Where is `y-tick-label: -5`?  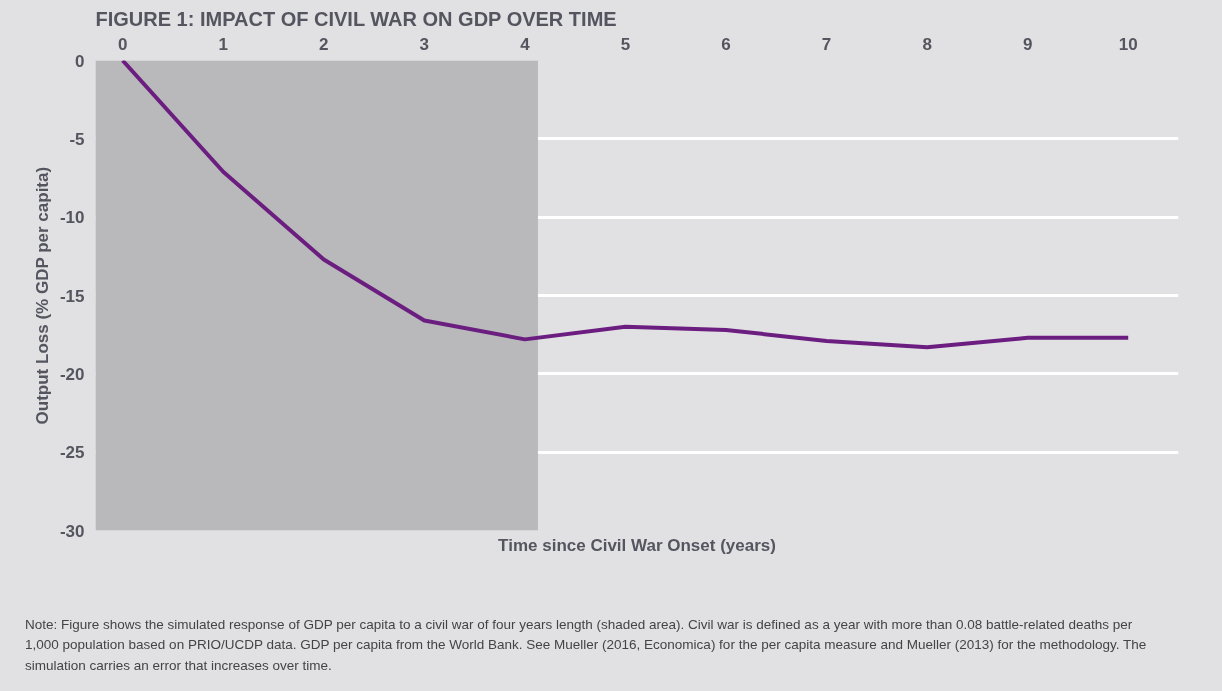
y-tick-label: -5 is located at coordinates (77, 139).